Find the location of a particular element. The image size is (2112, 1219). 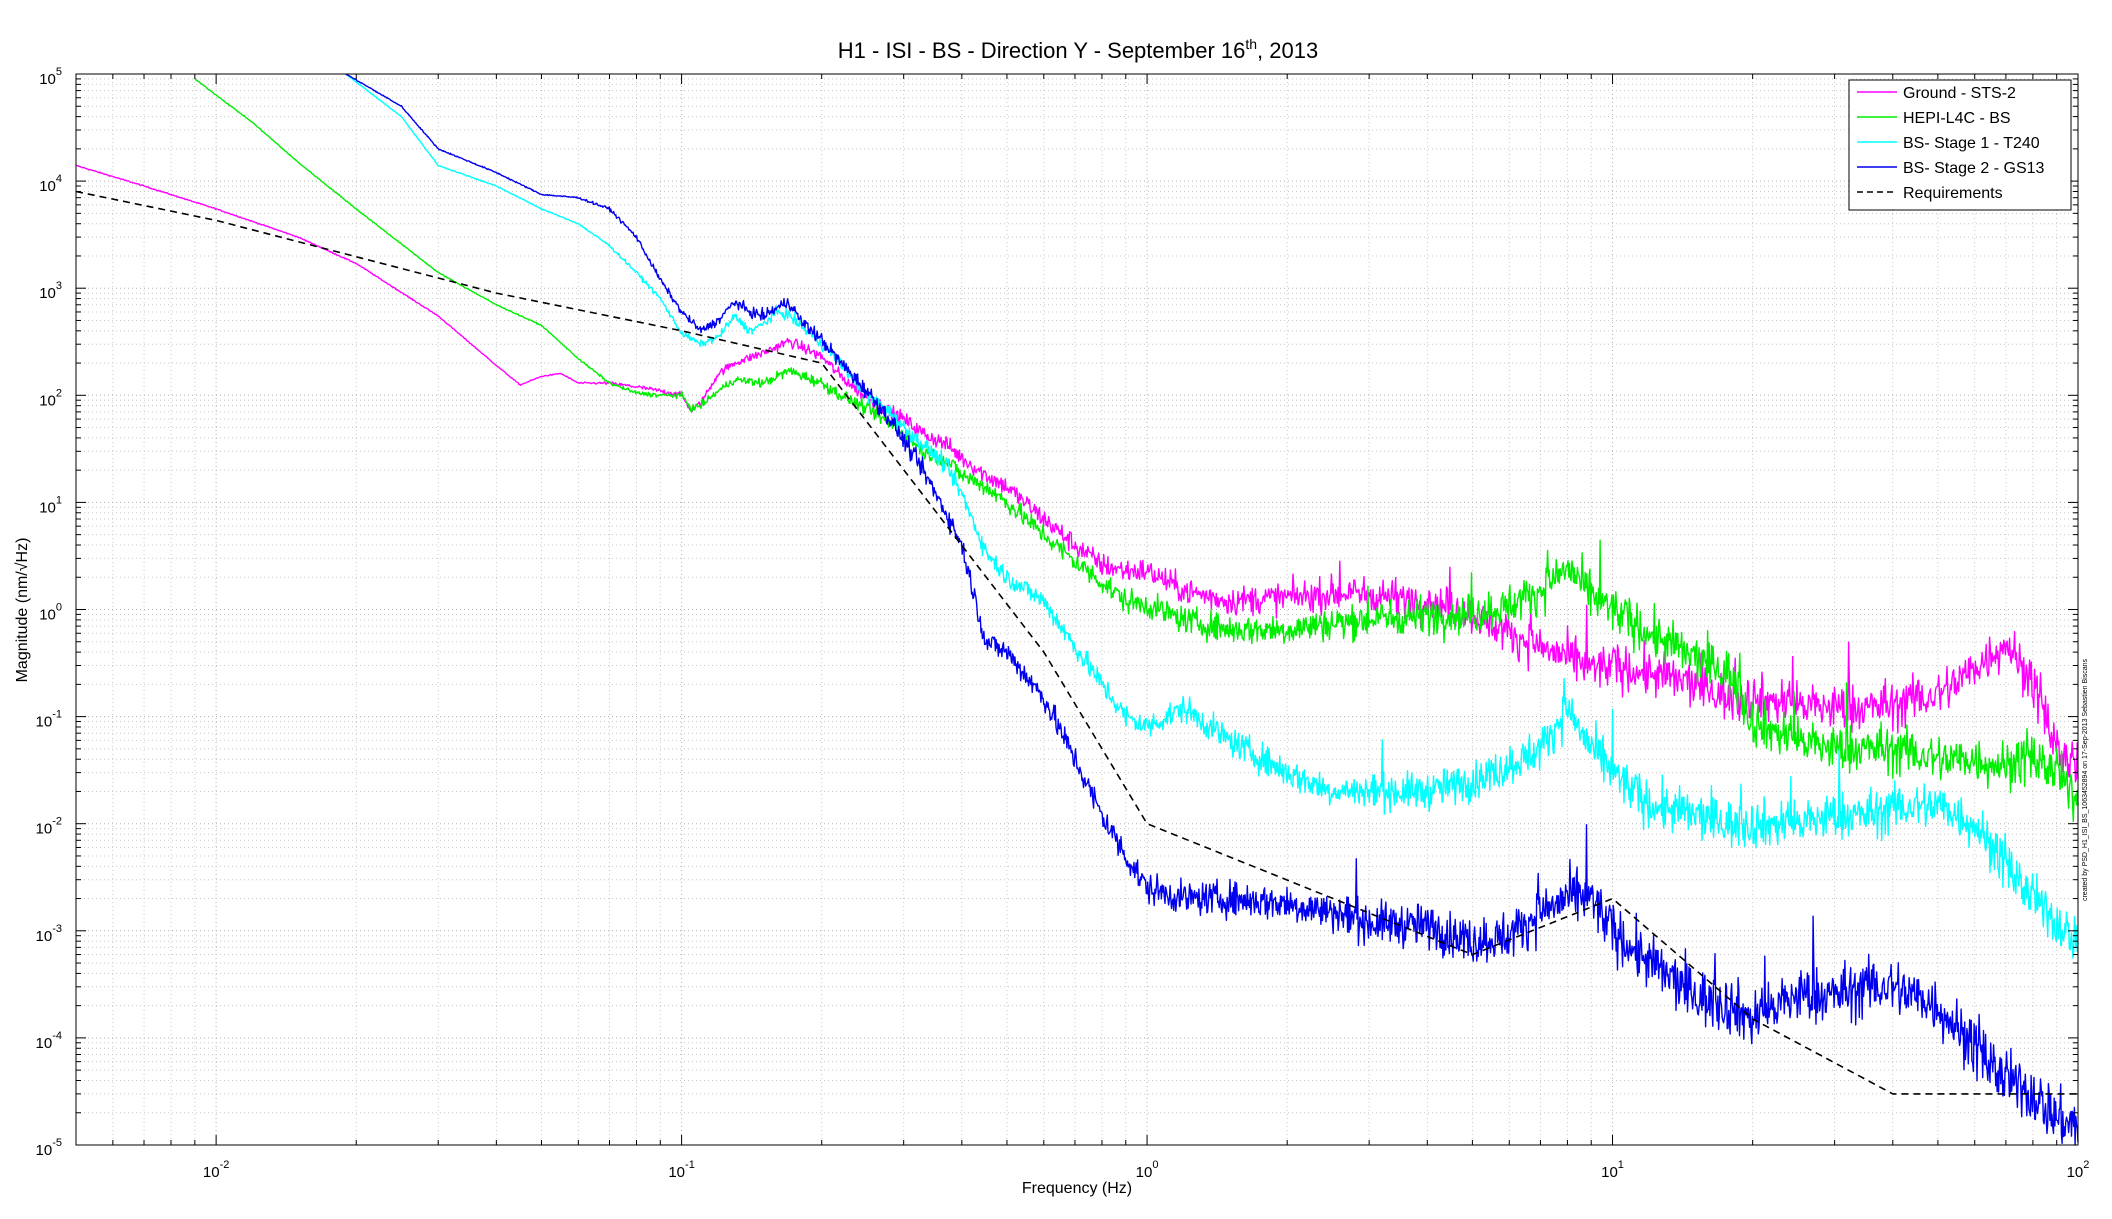

y-tick-label: 10⁻³ is located at coordinates (49, 934).